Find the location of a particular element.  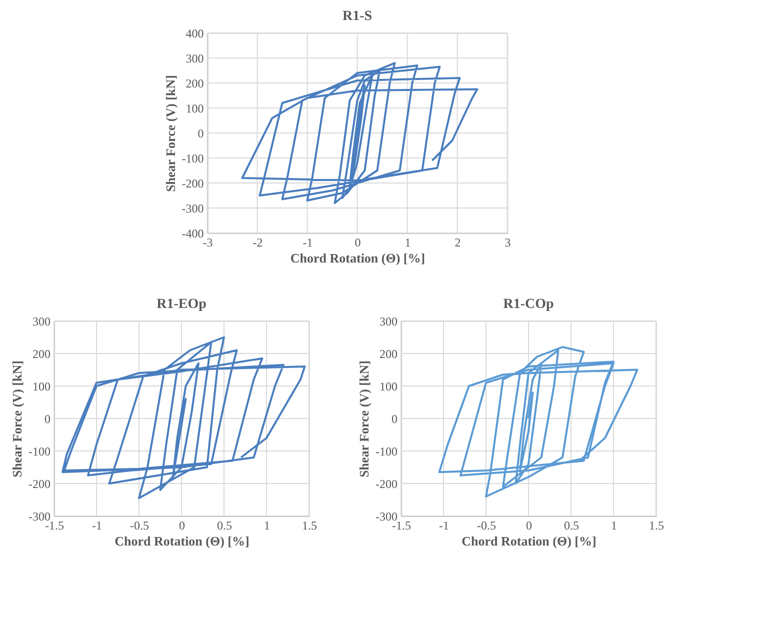

x-tick-label: -2 is located at coordinates (257, 243).